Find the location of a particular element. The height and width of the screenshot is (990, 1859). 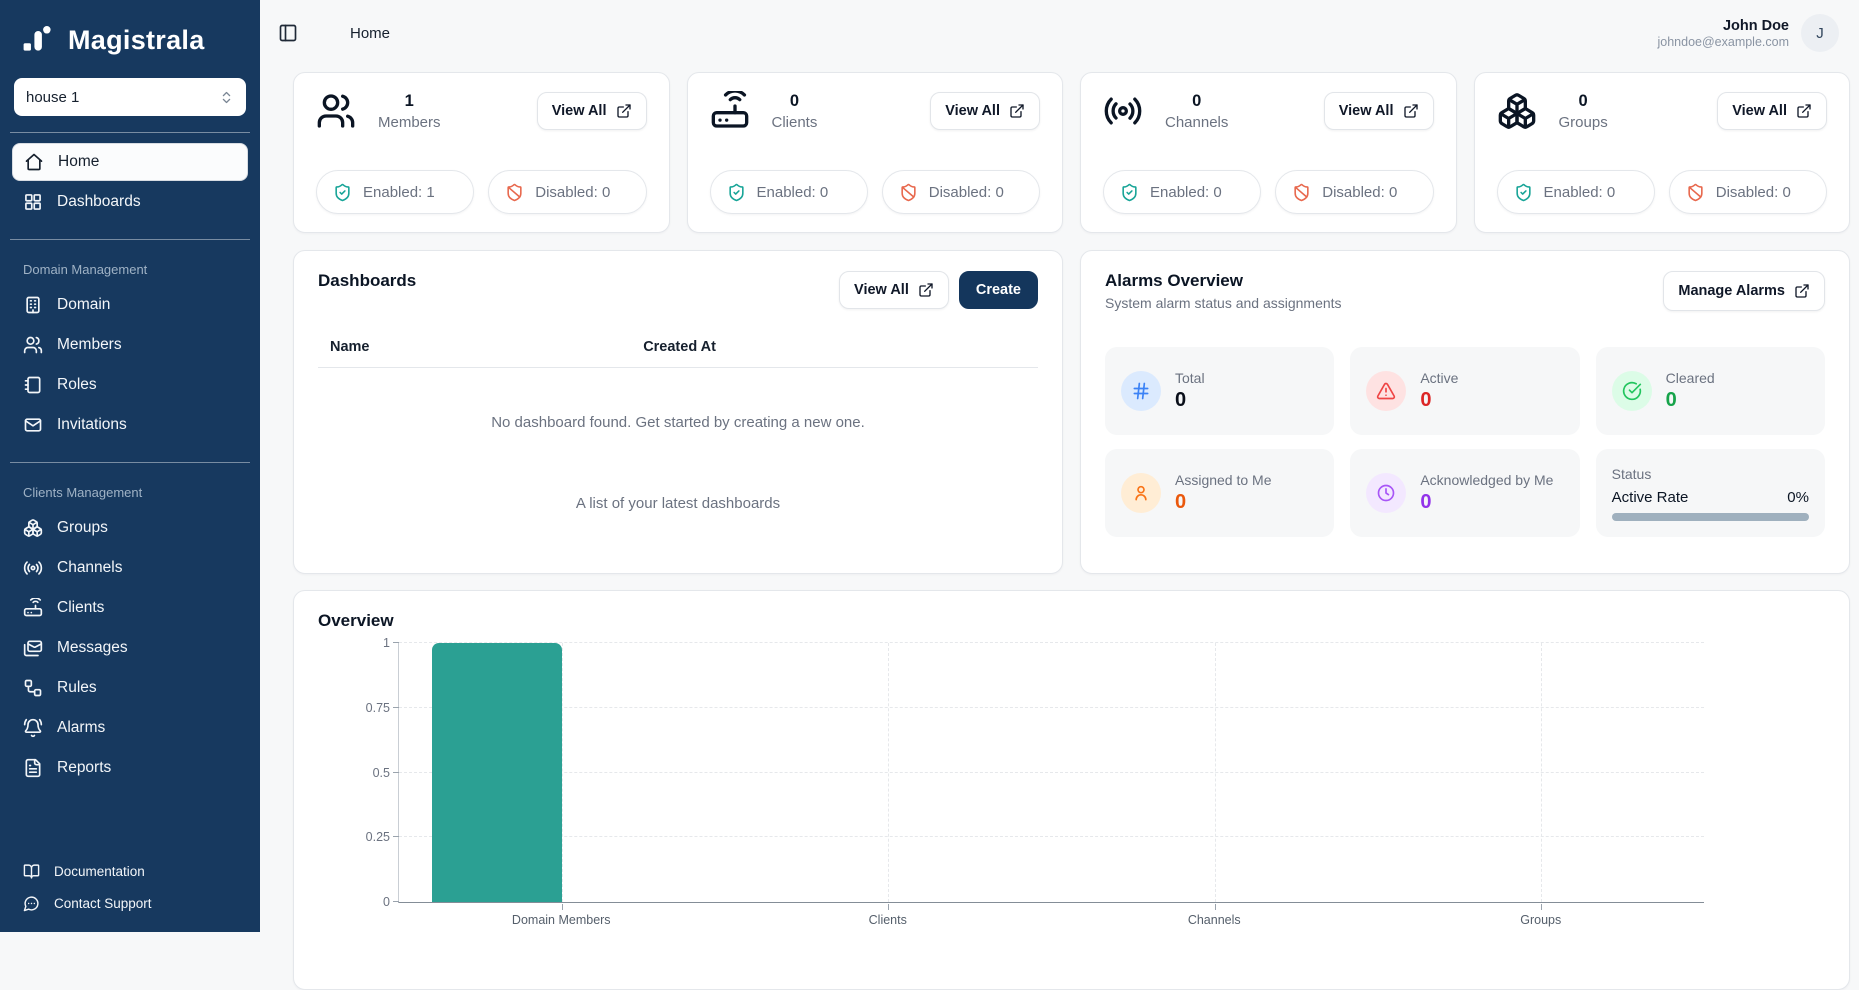

stat-card-channels: 0 Channels View All Enabled: 0 is located at coordinates (1268, 152).